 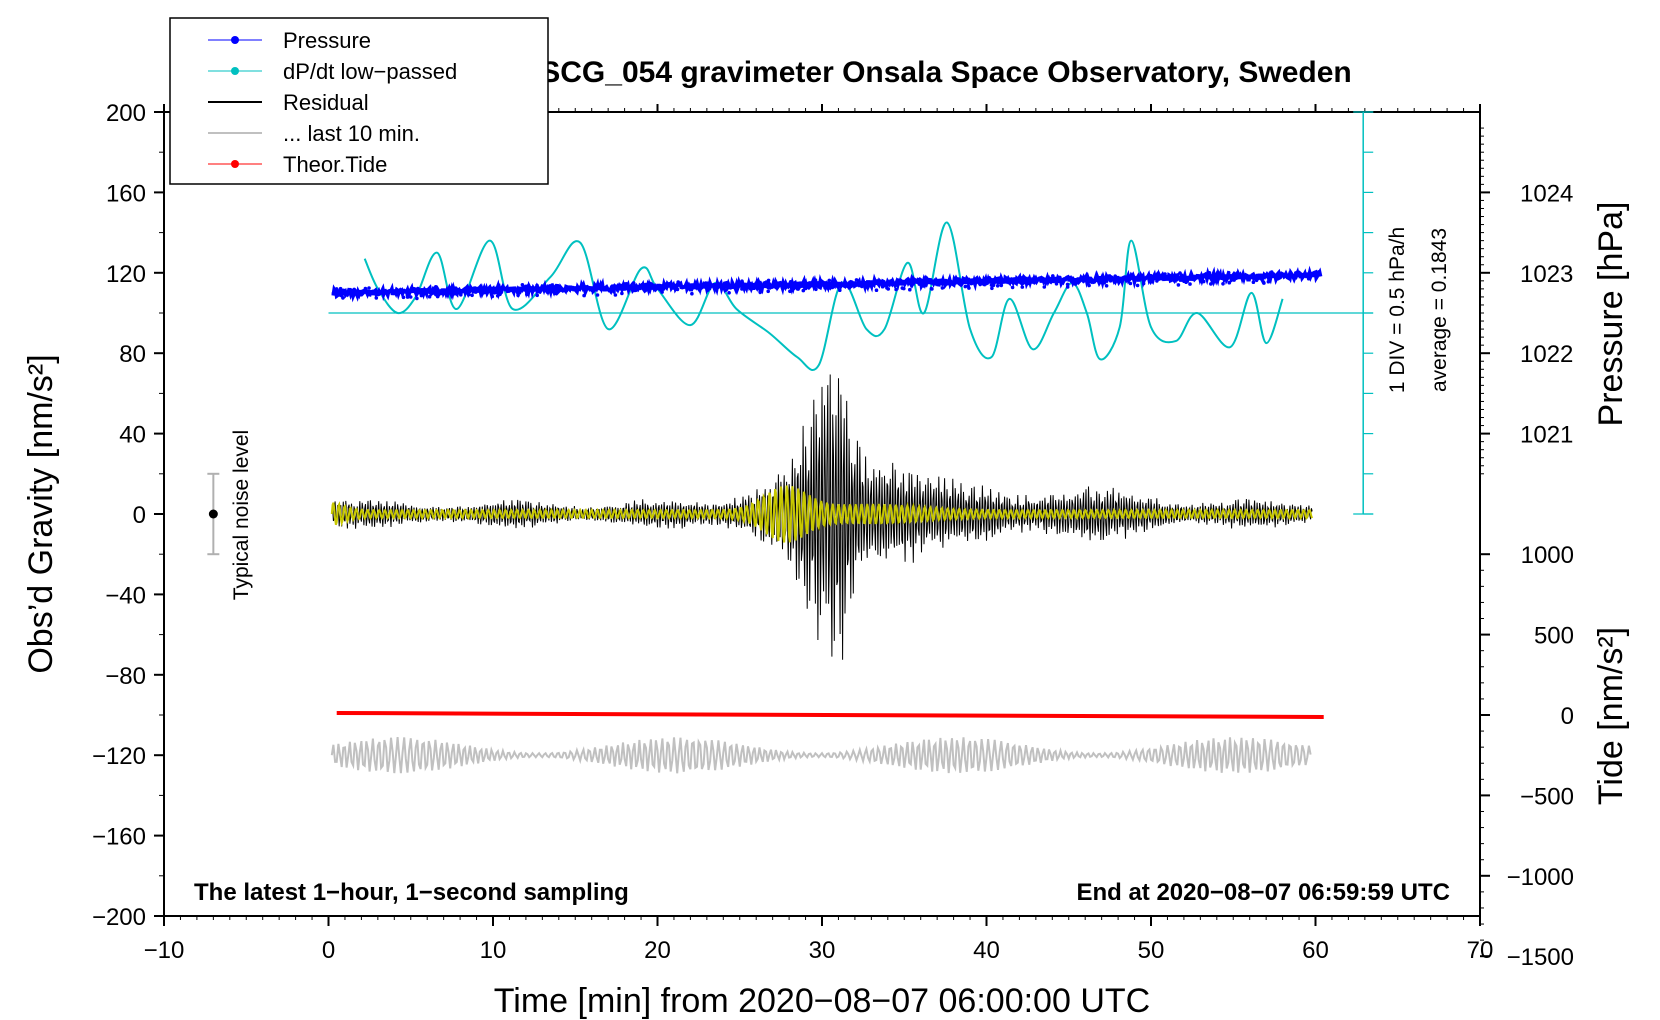 What do you see at coordinates (328, 950) in the screenshot?
I see `x-tick-label: 0` at bounding box center [328, 950].